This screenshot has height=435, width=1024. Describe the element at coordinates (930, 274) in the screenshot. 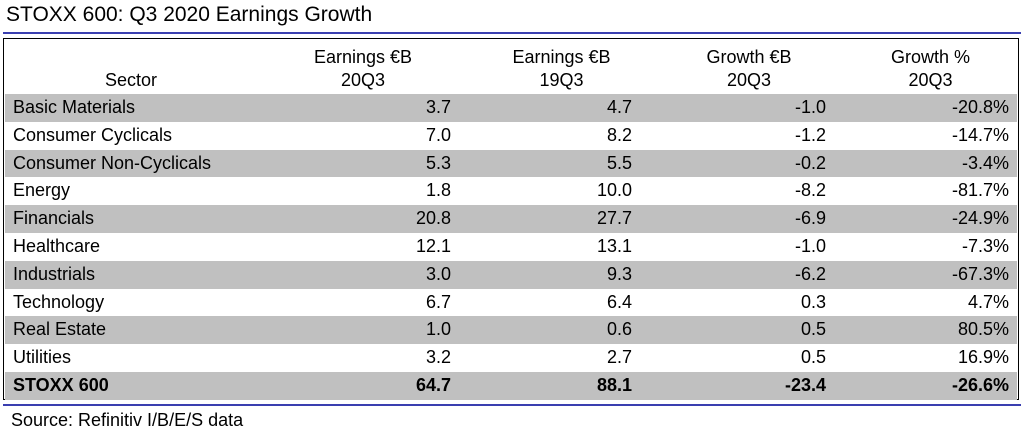

I see `growth-pct-cell: -67.3%` at that location.